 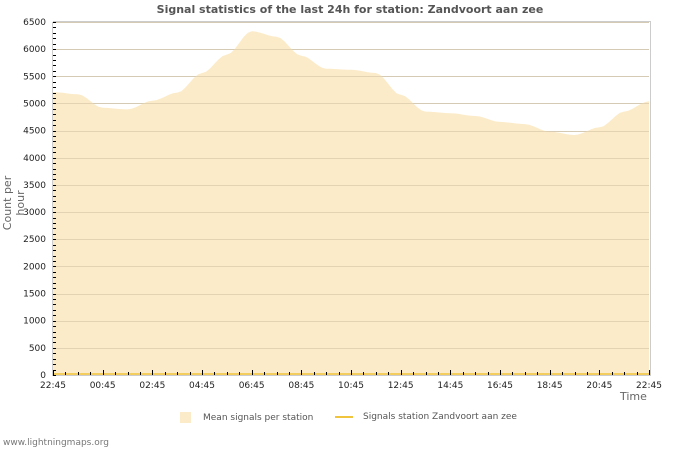 What do you see at coordinates (252, 386) in the screenshot?
I see `svg-text: 06:45` at bounding box center [252, 386].